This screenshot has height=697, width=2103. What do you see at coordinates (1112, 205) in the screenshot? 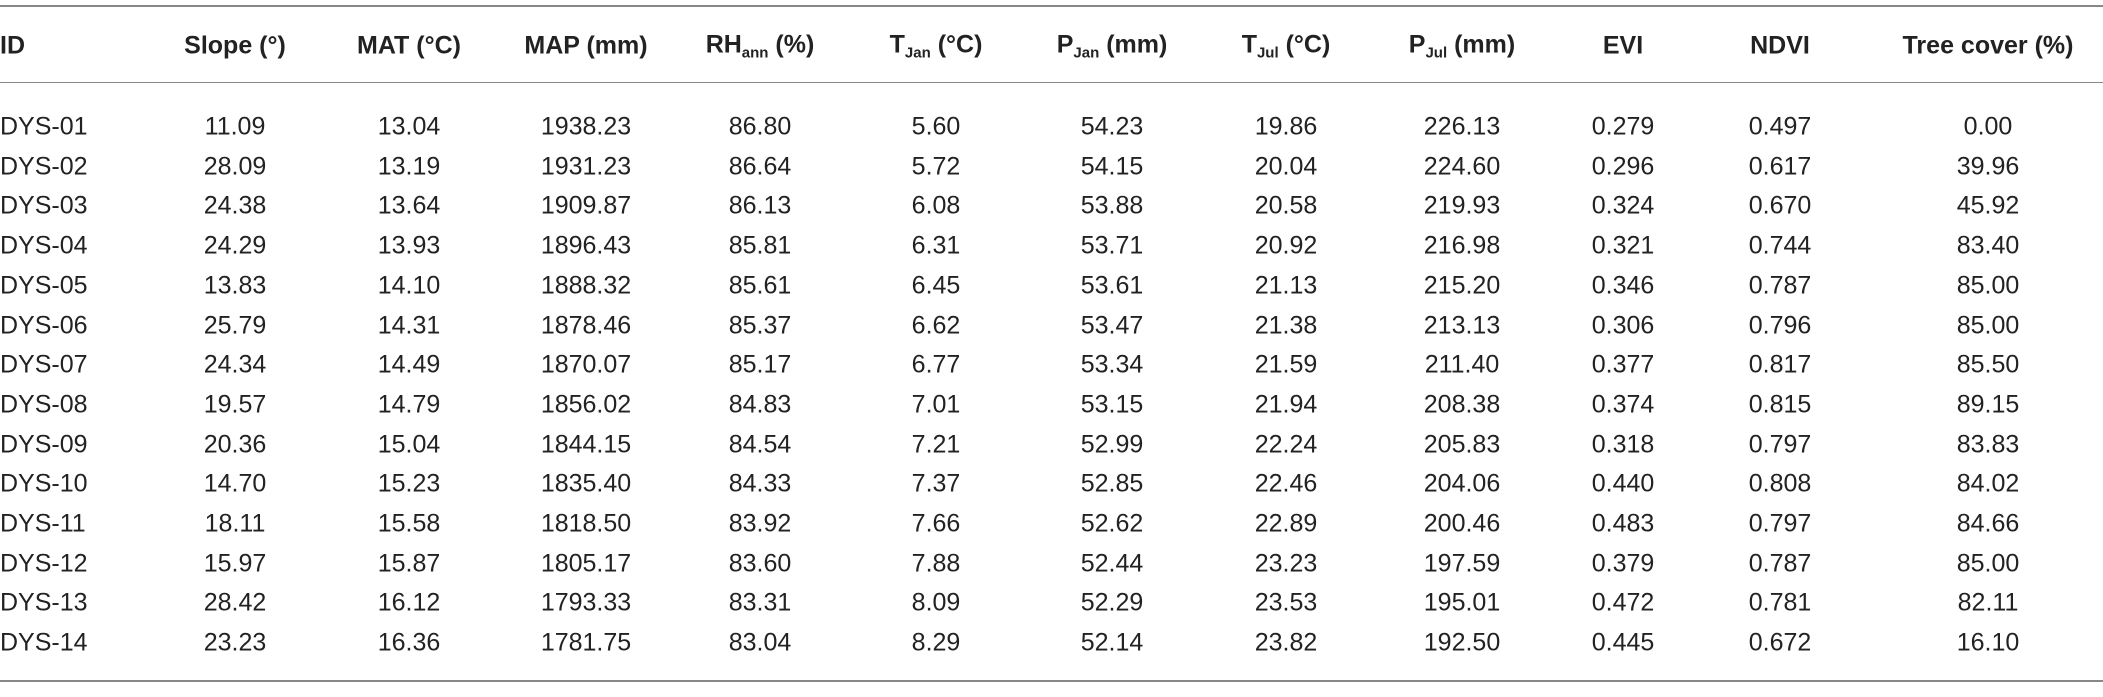
I see `table-cell: 53.88` at bounding box center [1112, 205].